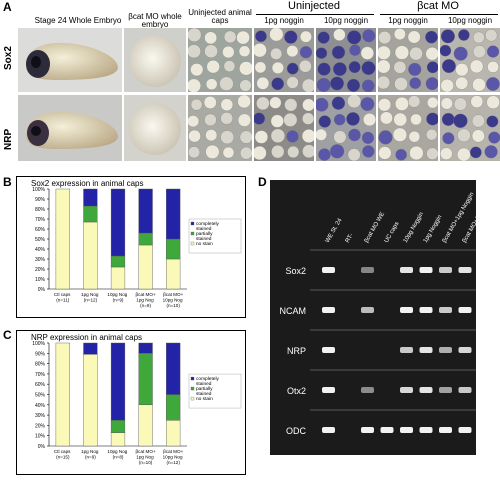 This screenshot has width=500, height=481. I want to click on chart-sox2-title: Sox2 expression in animal caps, so click(87, 183).